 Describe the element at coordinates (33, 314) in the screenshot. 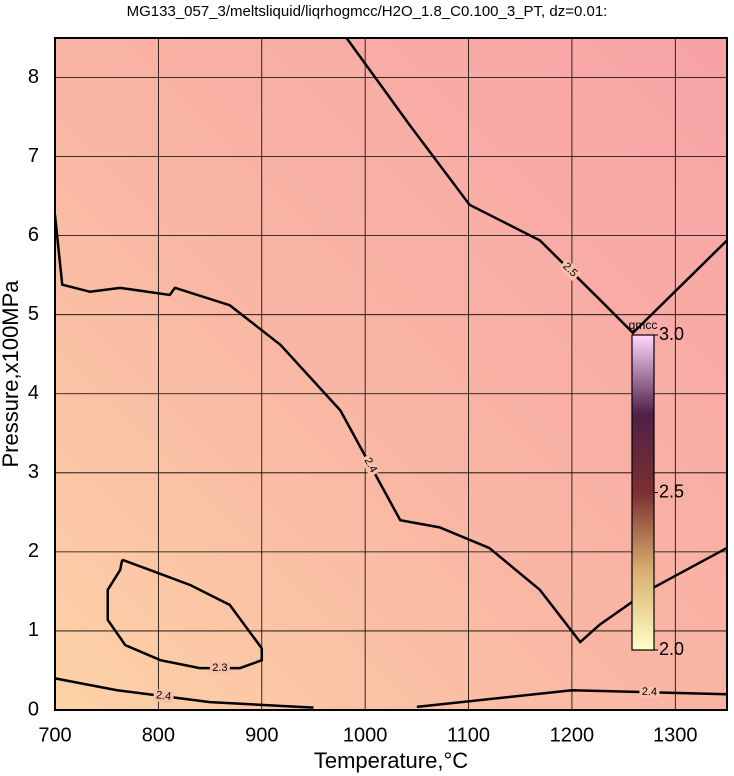

I see `y-tick-label: 5` at that location.